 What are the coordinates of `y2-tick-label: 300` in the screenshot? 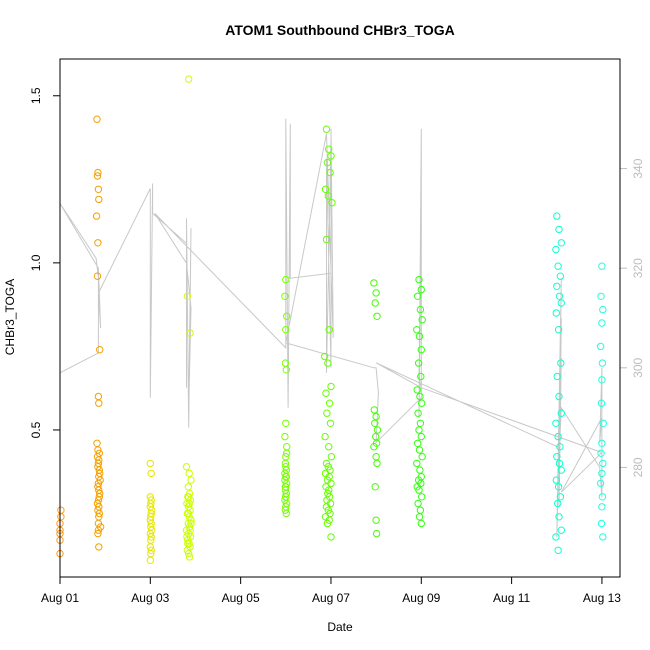 It's located at (638, 367).